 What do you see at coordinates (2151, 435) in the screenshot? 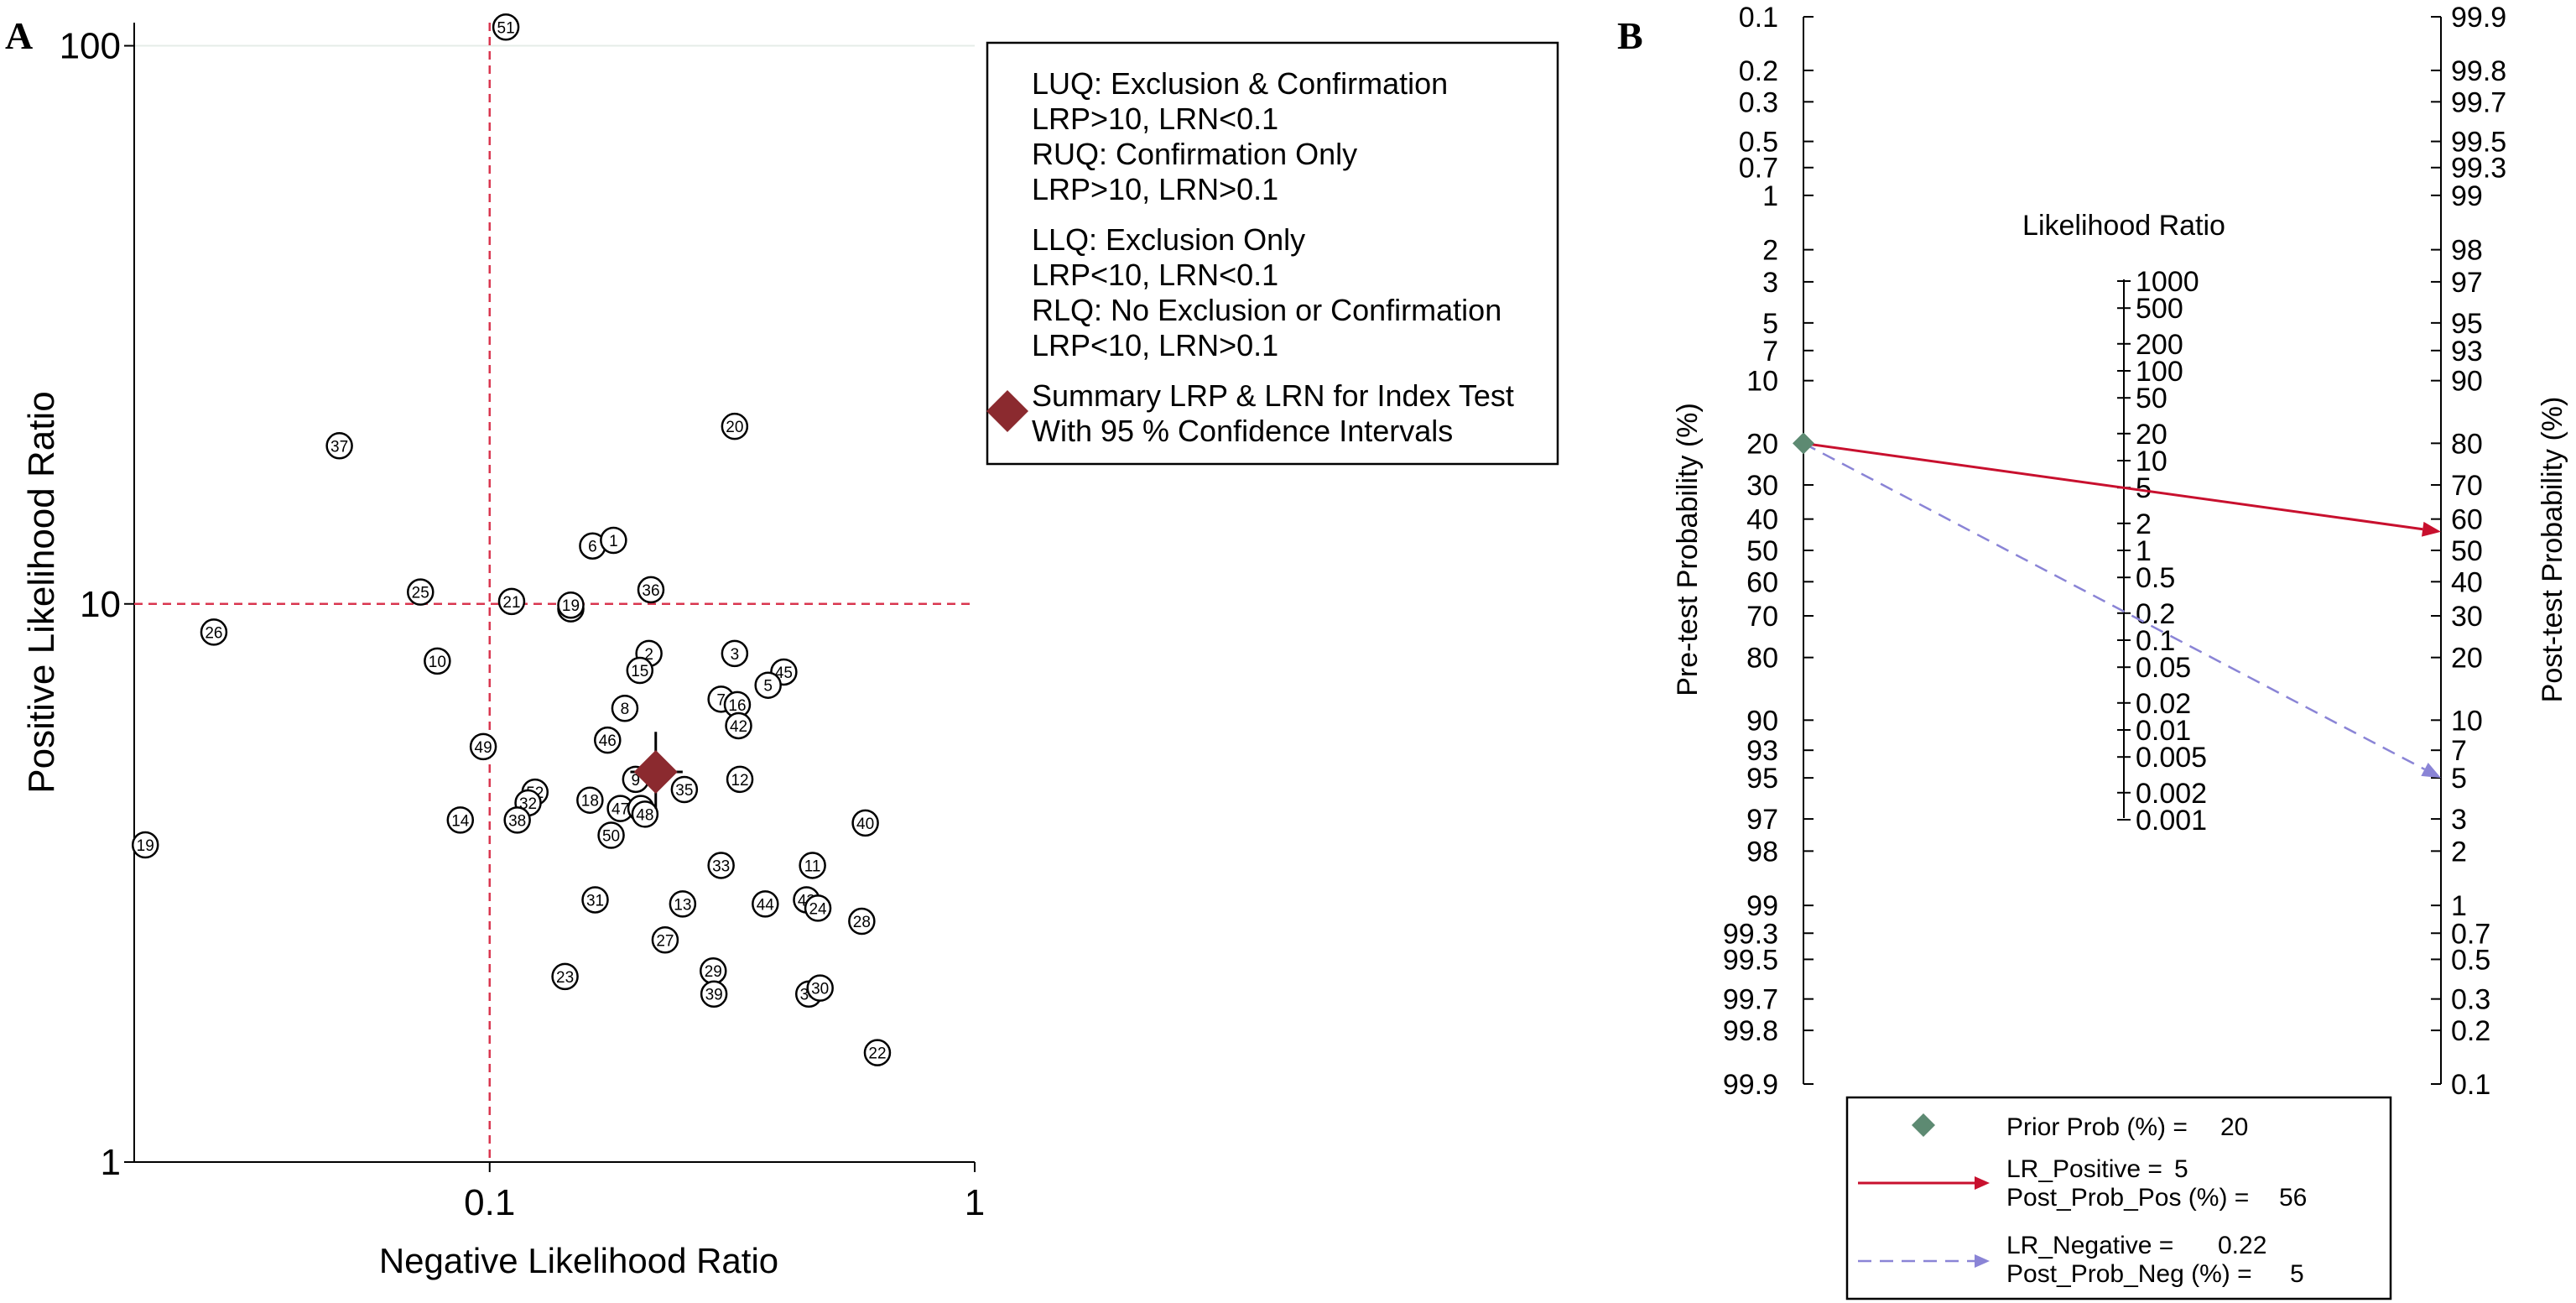
I see `lr-tick-label: 20` at bounding box center [2151, 435].